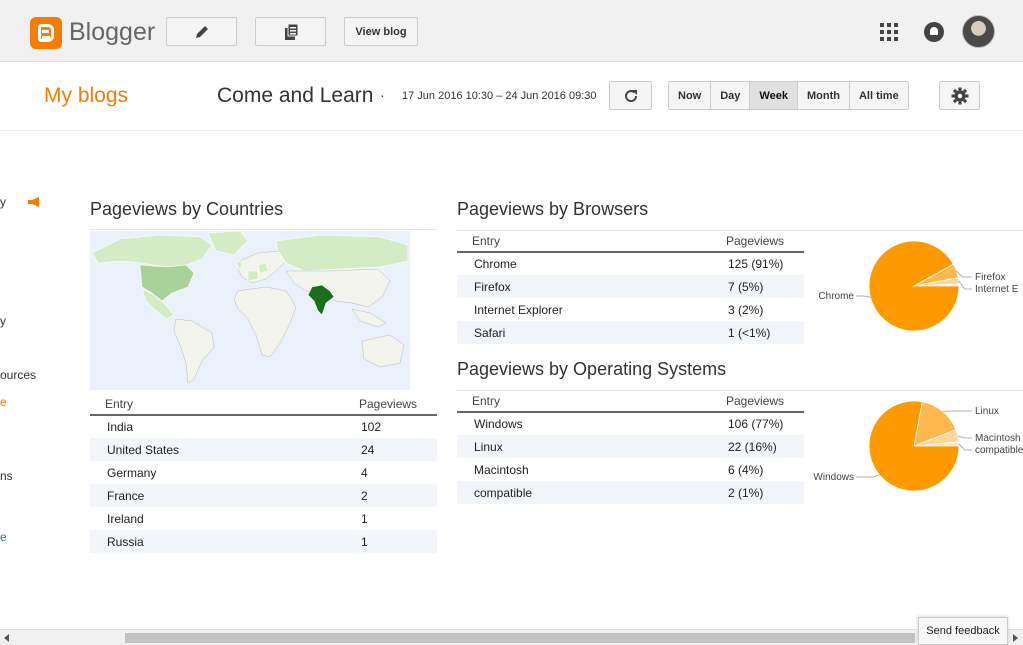  I want to click on map-land-mexico, so click(158, 304).